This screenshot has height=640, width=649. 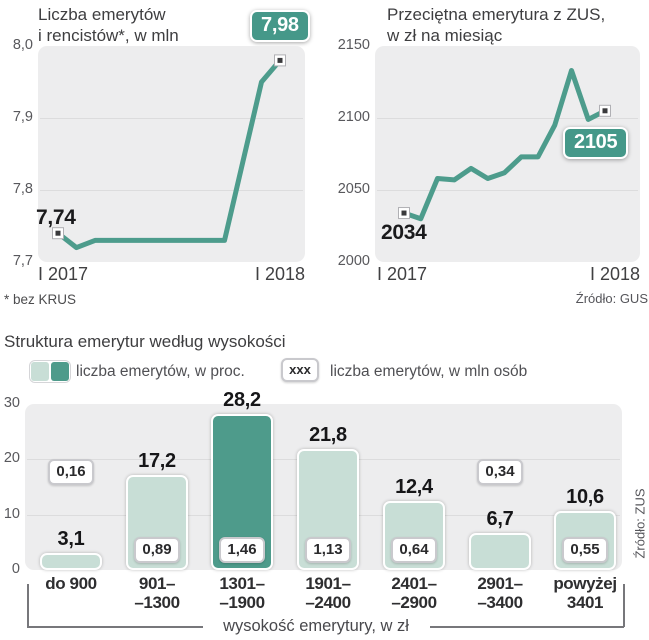 I want to click on x-category-label: 1901– –2400, so click(x=328, y=593).